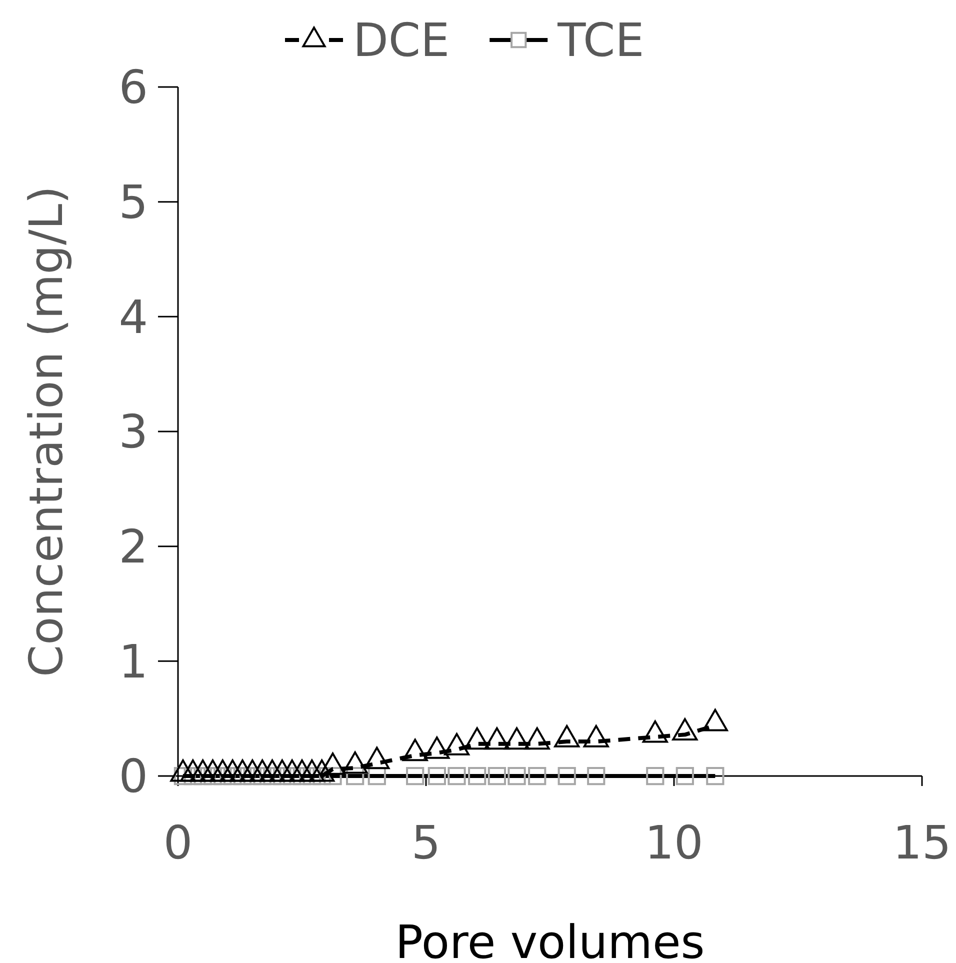 Image resolution: width=956 pixels, height=963 pixels. Describe the element at coordinates (133, 661) in the screenshot. I see `y-tick-label: 1` at that location.